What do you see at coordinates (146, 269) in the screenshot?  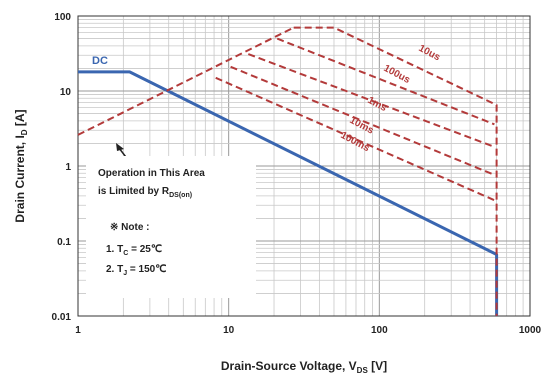 I see `note-2-suffix: = 150℃` at bounding box center [146, 269].